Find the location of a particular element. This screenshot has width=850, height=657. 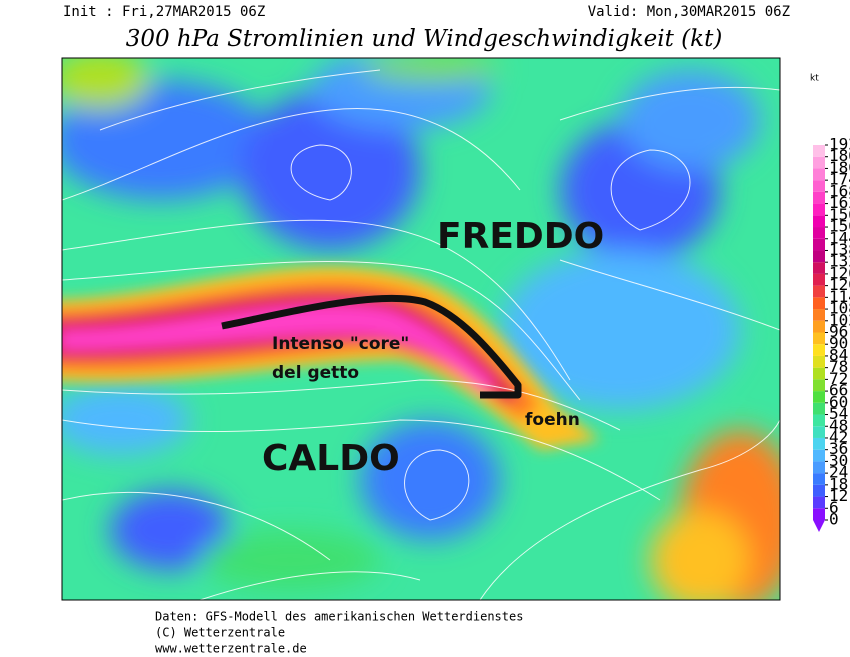

jet-arrow is located at coordinates (371, 346).